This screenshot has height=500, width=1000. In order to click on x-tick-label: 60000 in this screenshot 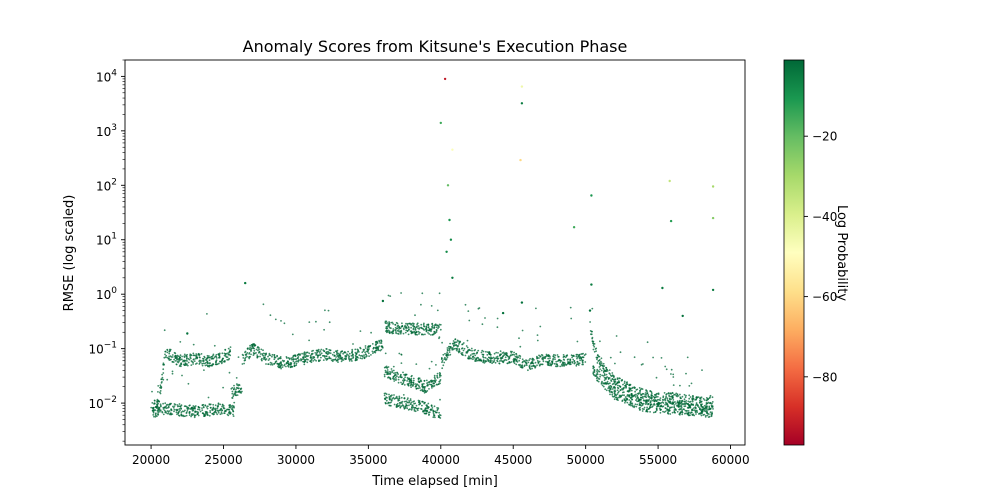, I will do `click(730, 460)`.